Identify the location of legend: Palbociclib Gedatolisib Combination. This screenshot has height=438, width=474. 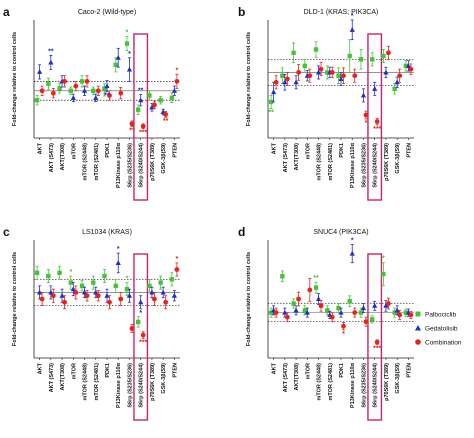
(438, 329).